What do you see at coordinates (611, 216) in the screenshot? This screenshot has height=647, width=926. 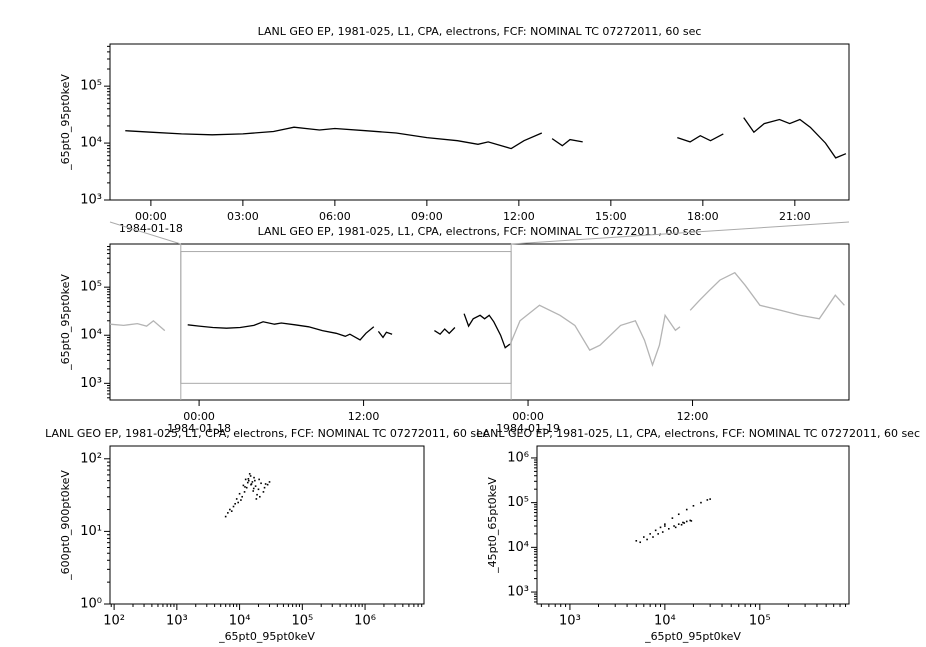 I see `x-tick-label: 15:00` at bounding box center [611, 216].